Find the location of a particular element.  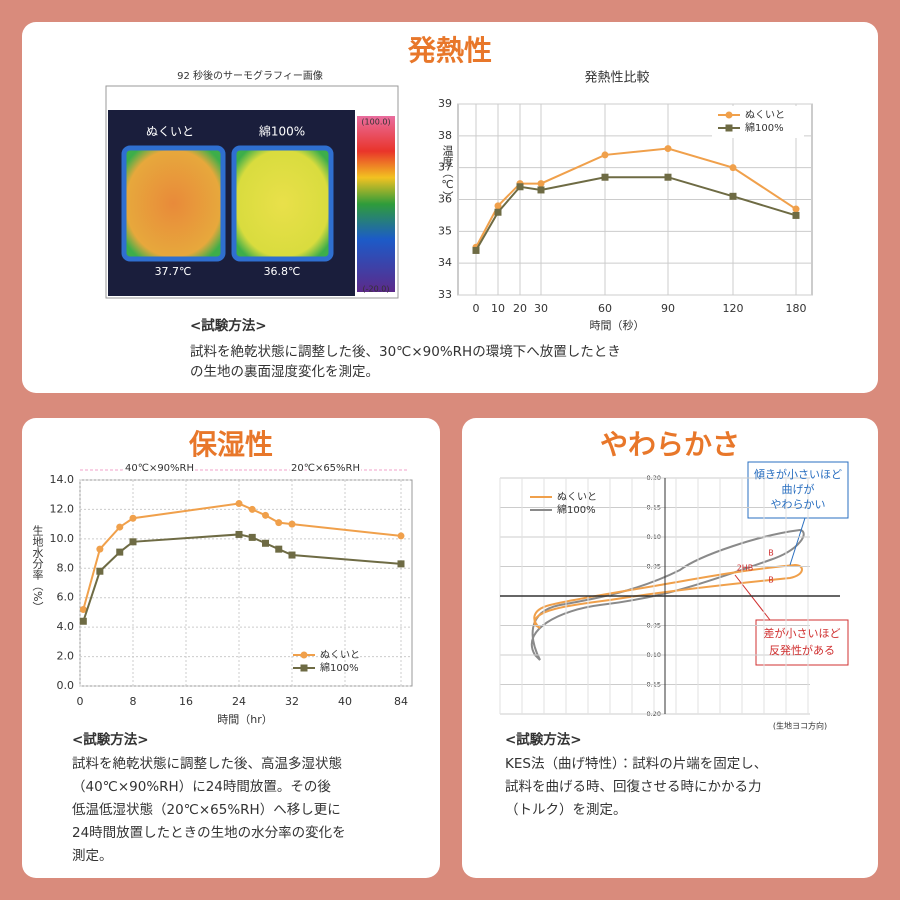

x-tick-label: 180 is located at coordinates (796, 308).